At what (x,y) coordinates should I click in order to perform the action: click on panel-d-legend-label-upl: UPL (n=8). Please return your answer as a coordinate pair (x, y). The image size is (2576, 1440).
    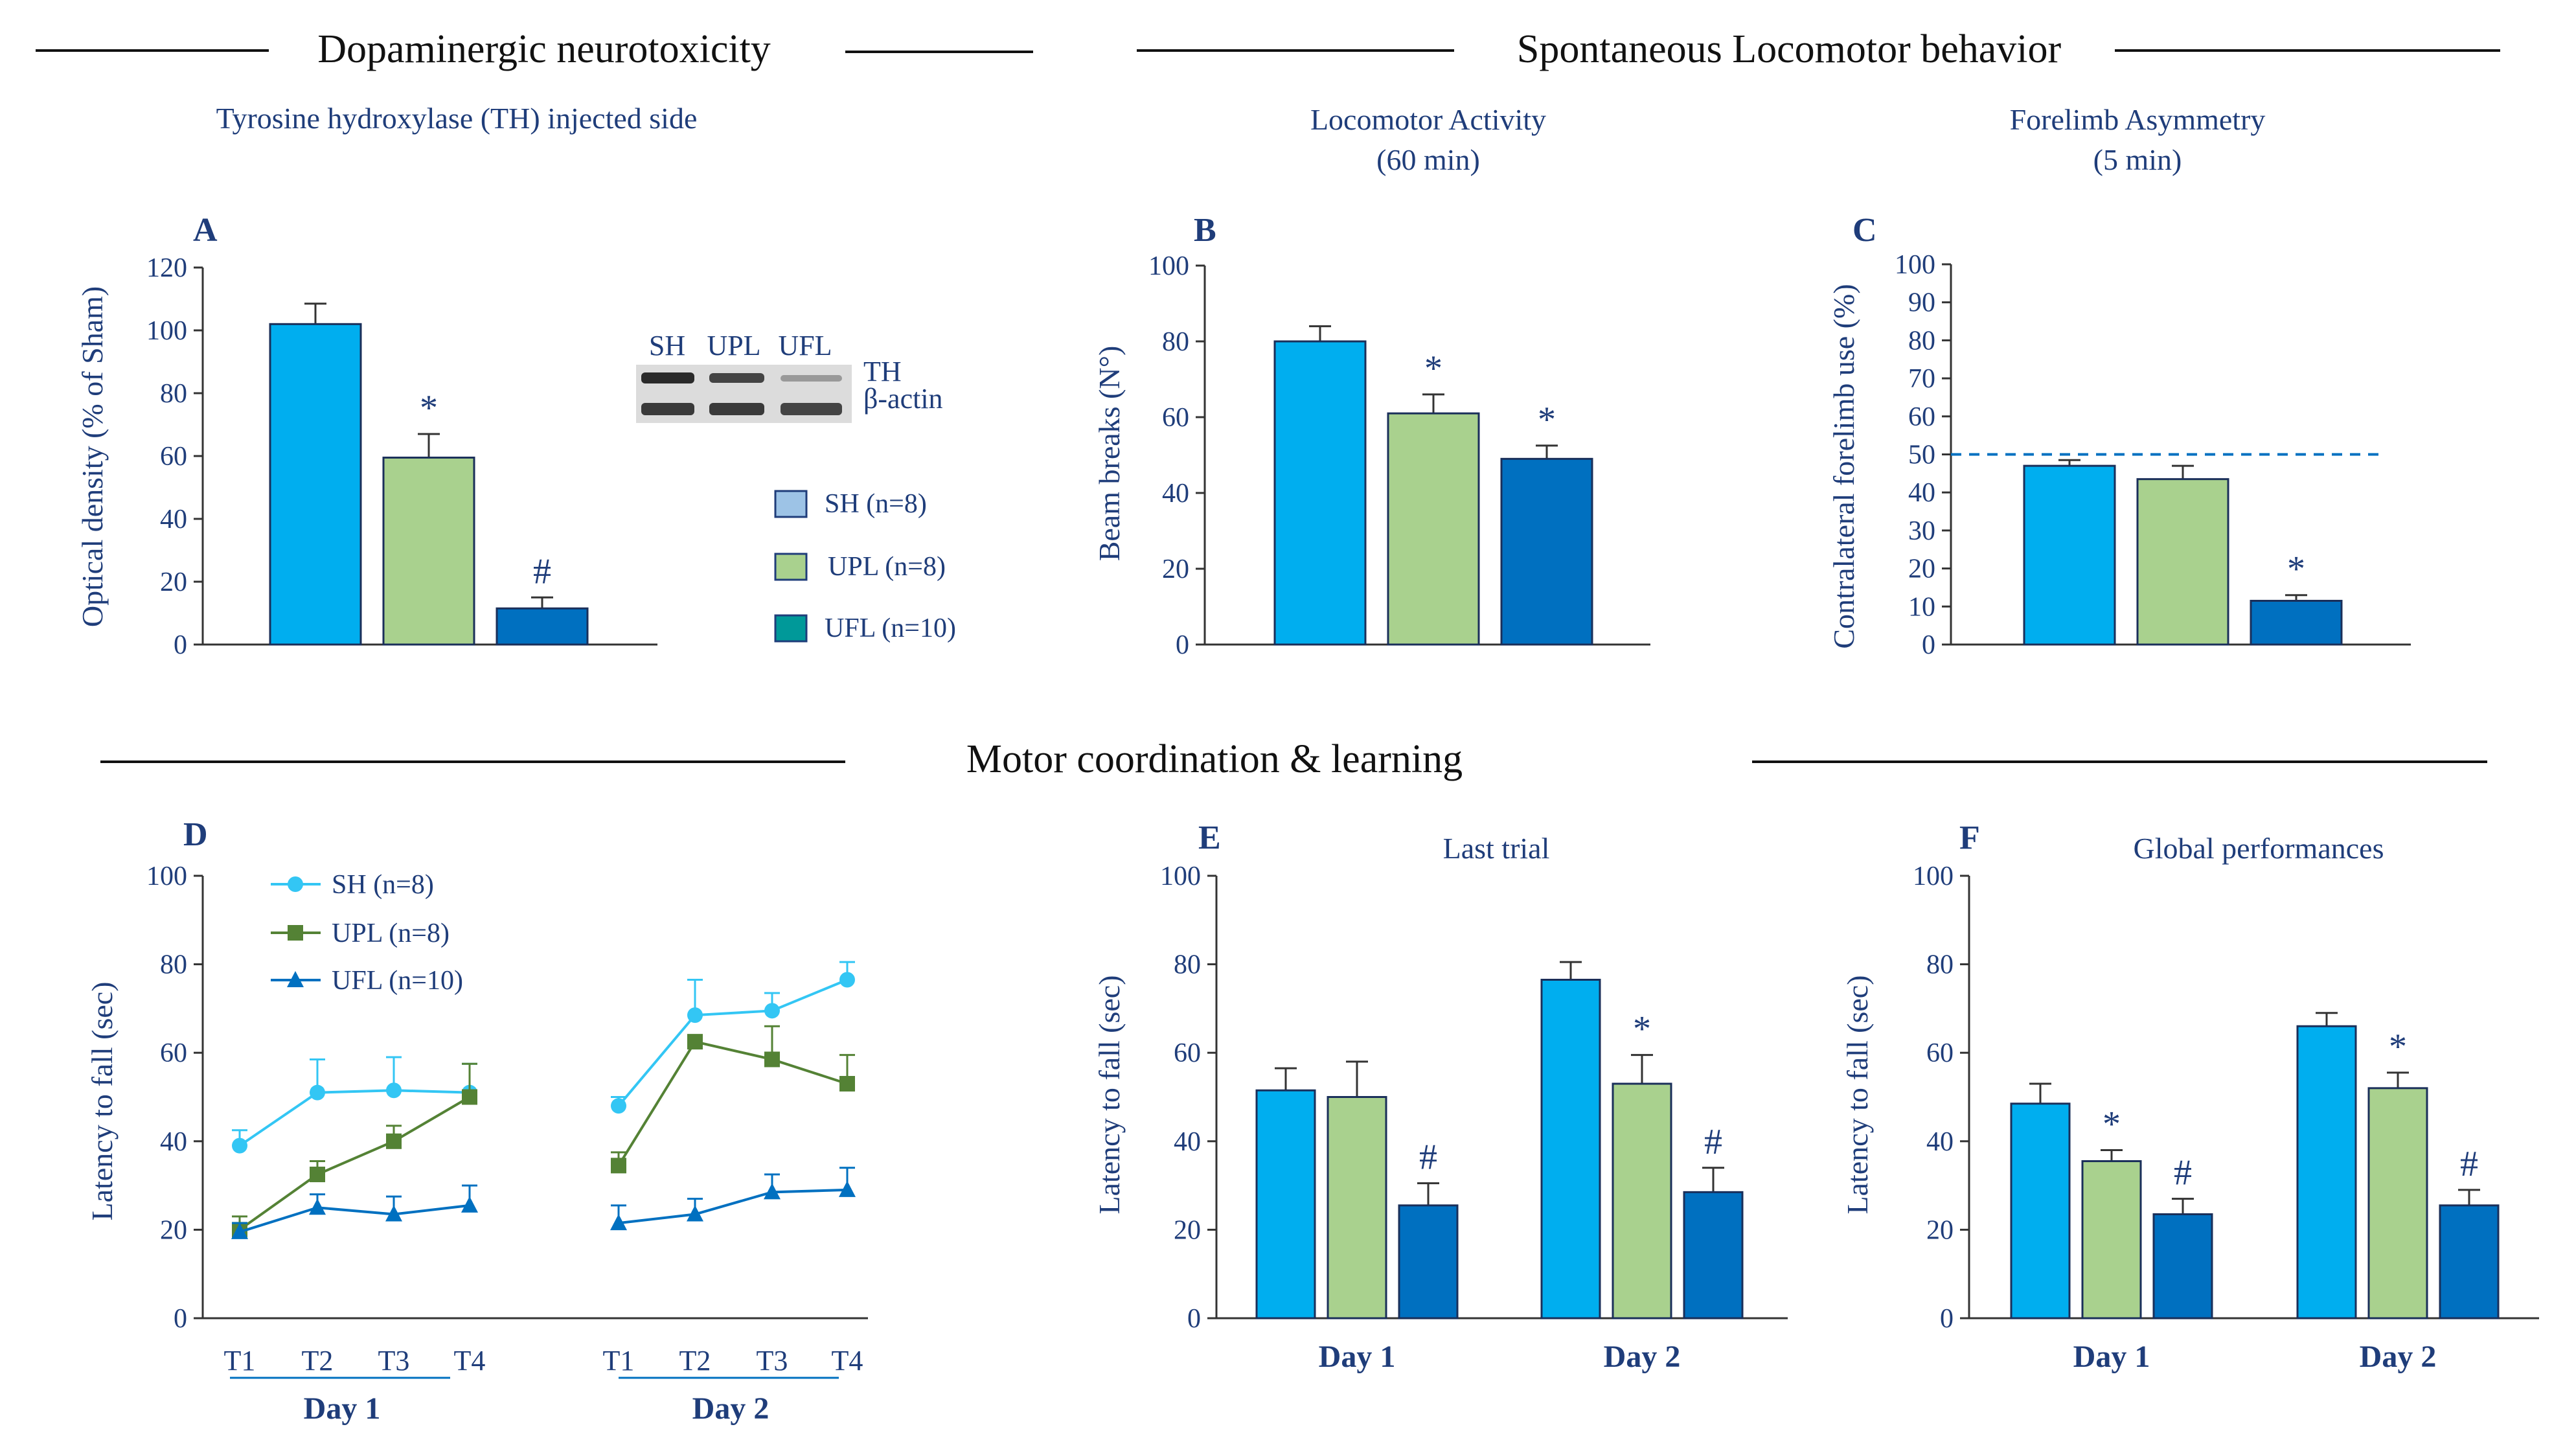
    Looking at the image, I should click on (391, 933).